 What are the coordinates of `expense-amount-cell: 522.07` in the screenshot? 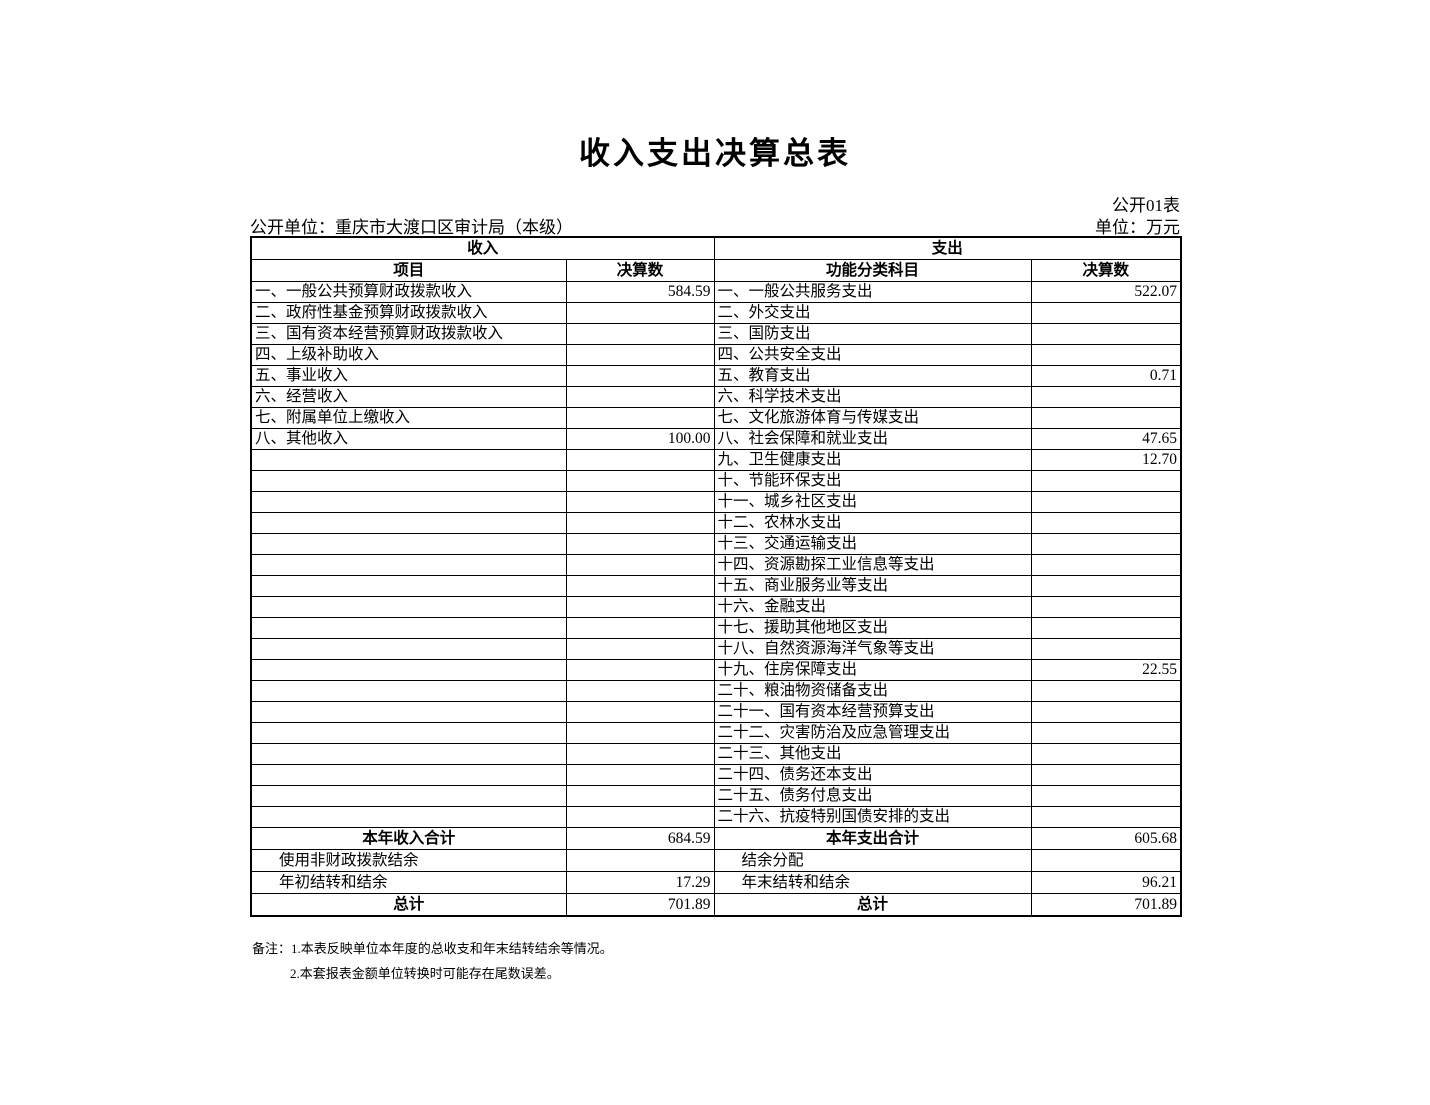 It's located at (1106, 292).